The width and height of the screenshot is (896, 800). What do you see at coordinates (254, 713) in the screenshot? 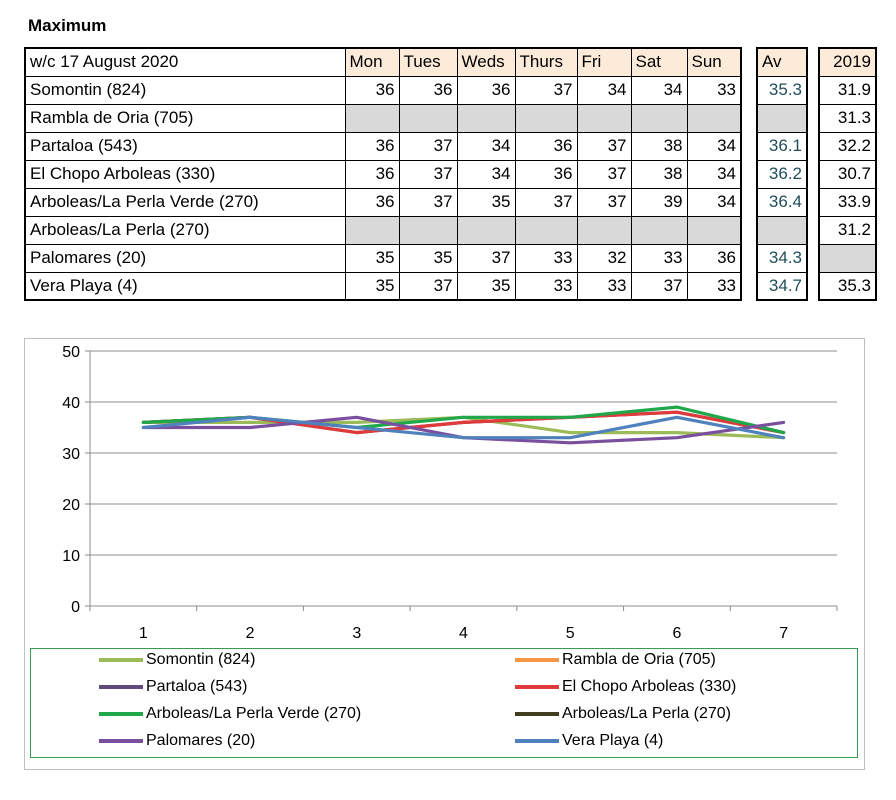
I see `legend-label: Arboleas/La Perla Verde (270)` at bounding box center [254, 713].